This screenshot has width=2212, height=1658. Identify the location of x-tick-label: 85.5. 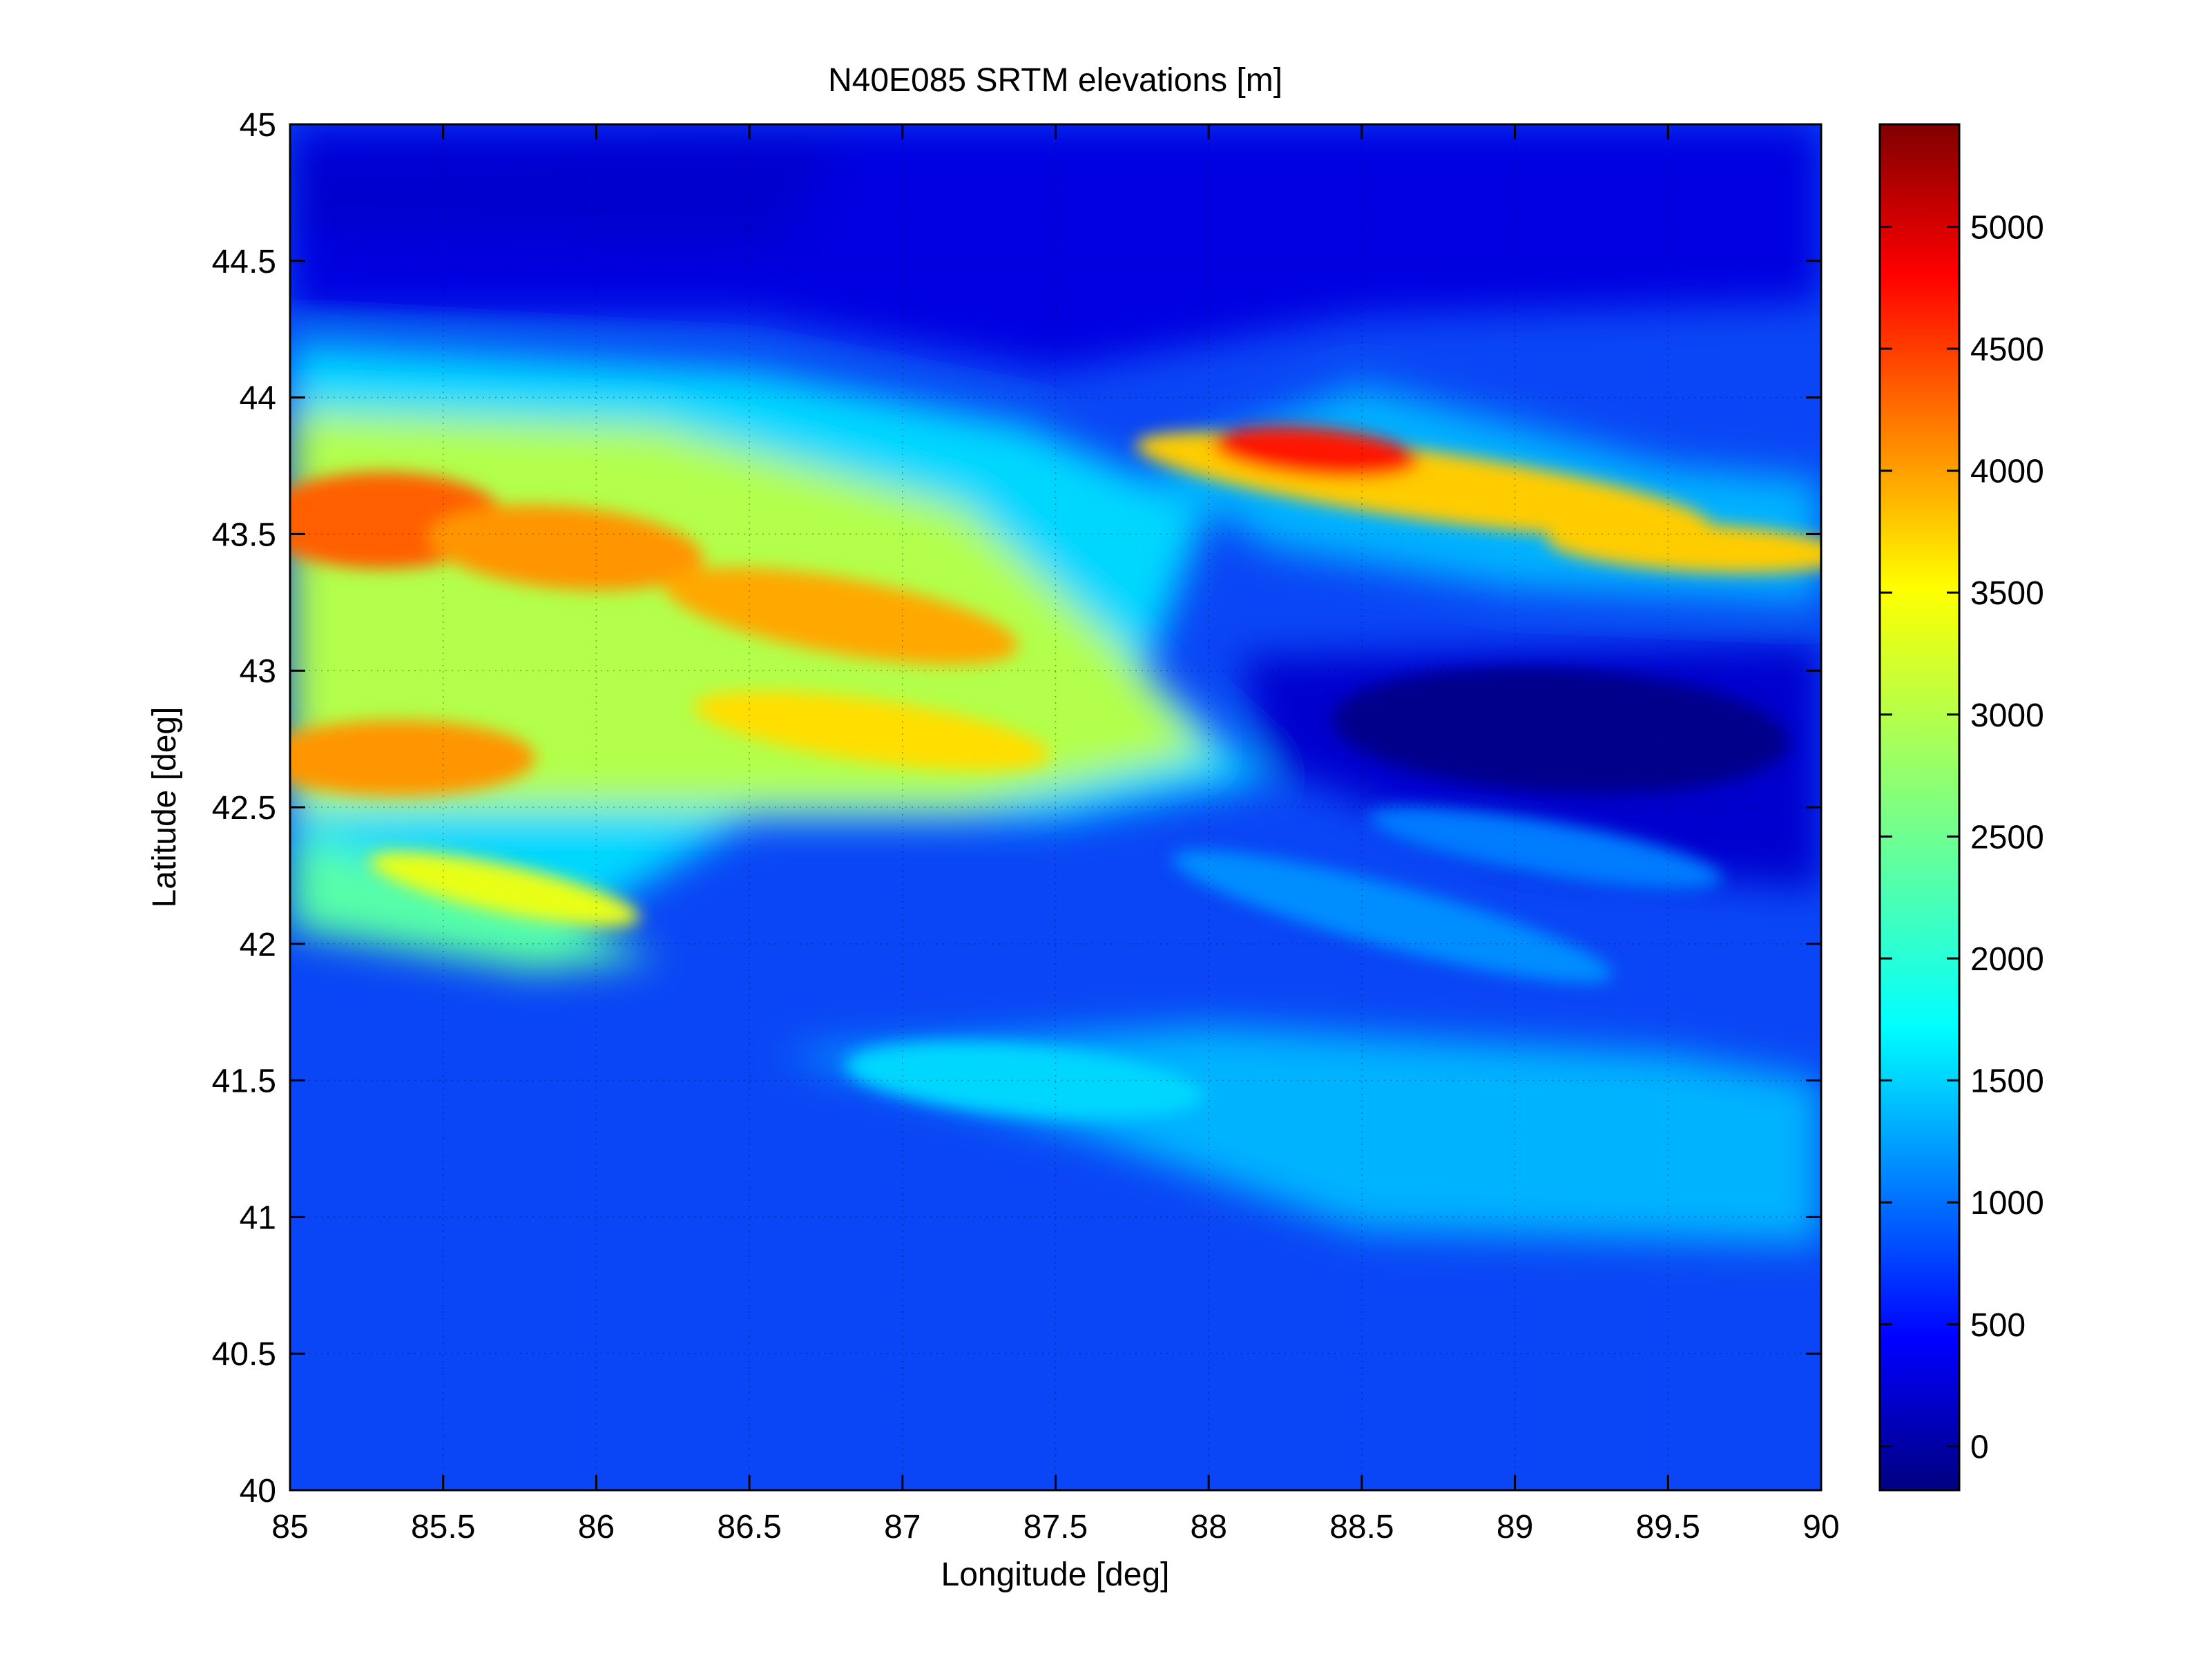
(443, 1527).